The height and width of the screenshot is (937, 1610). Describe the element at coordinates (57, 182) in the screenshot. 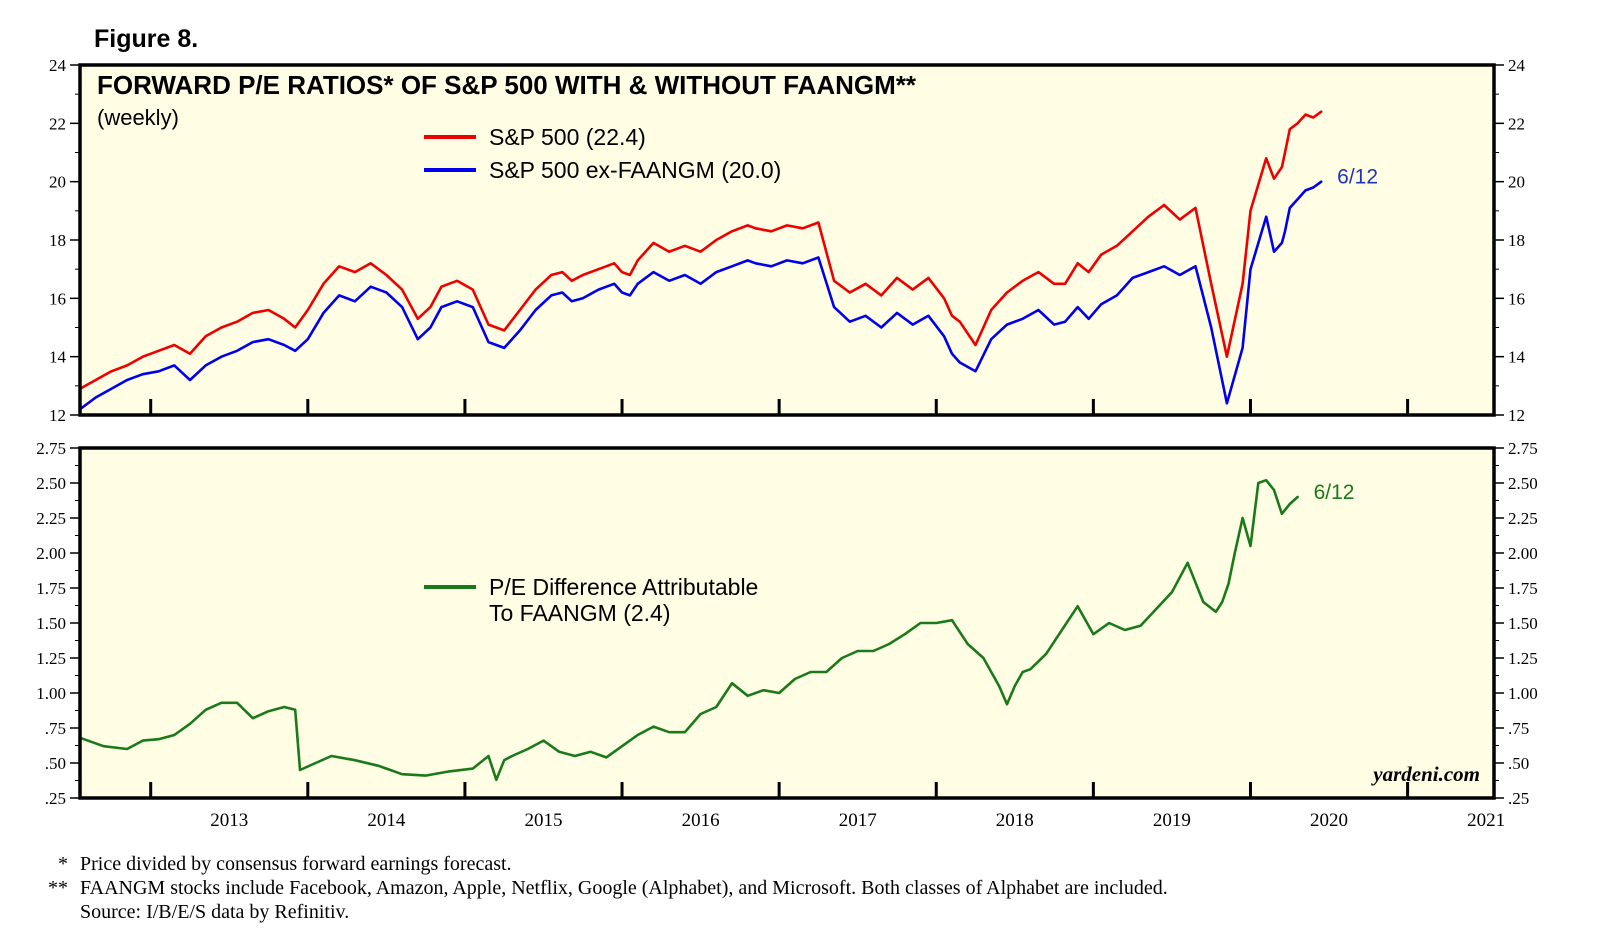

I see `top-y-tick-label-left: 20` at that location.